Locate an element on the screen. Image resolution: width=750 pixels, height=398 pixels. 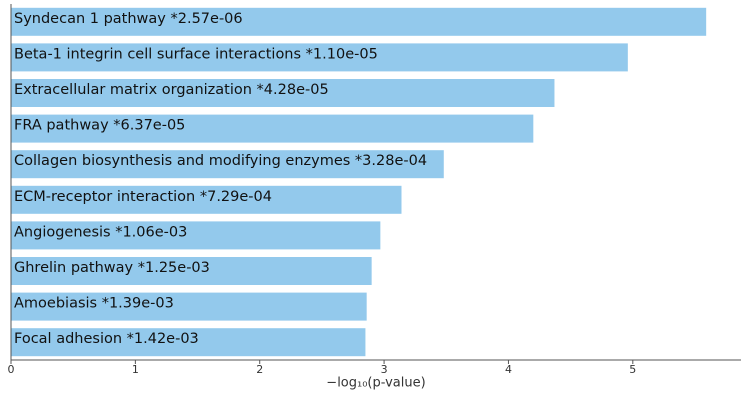
x-axis-label: −log₁₀(p-value) is located at coordinates (375, 383).